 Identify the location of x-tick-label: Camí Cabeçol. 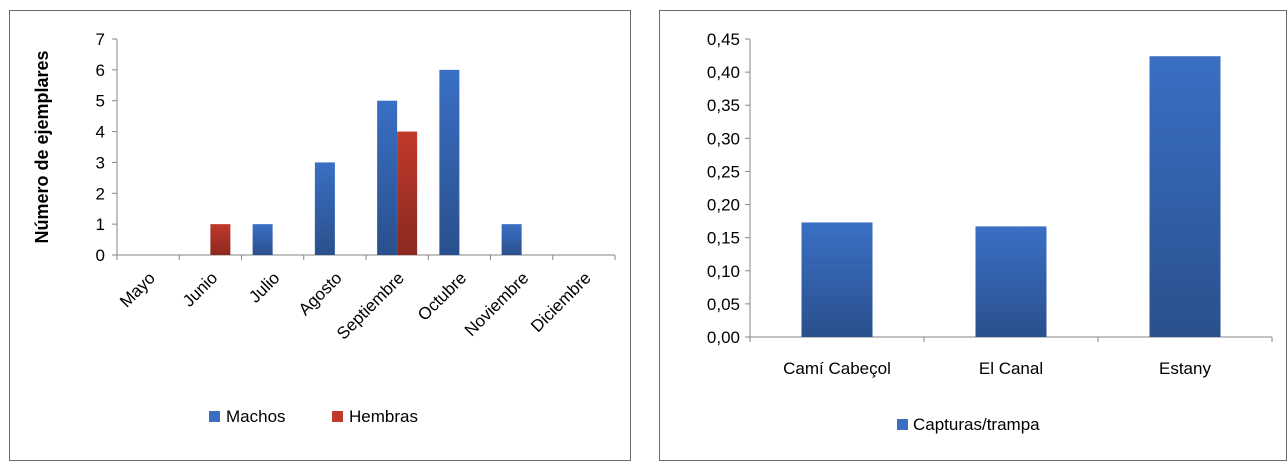
(837, 368).